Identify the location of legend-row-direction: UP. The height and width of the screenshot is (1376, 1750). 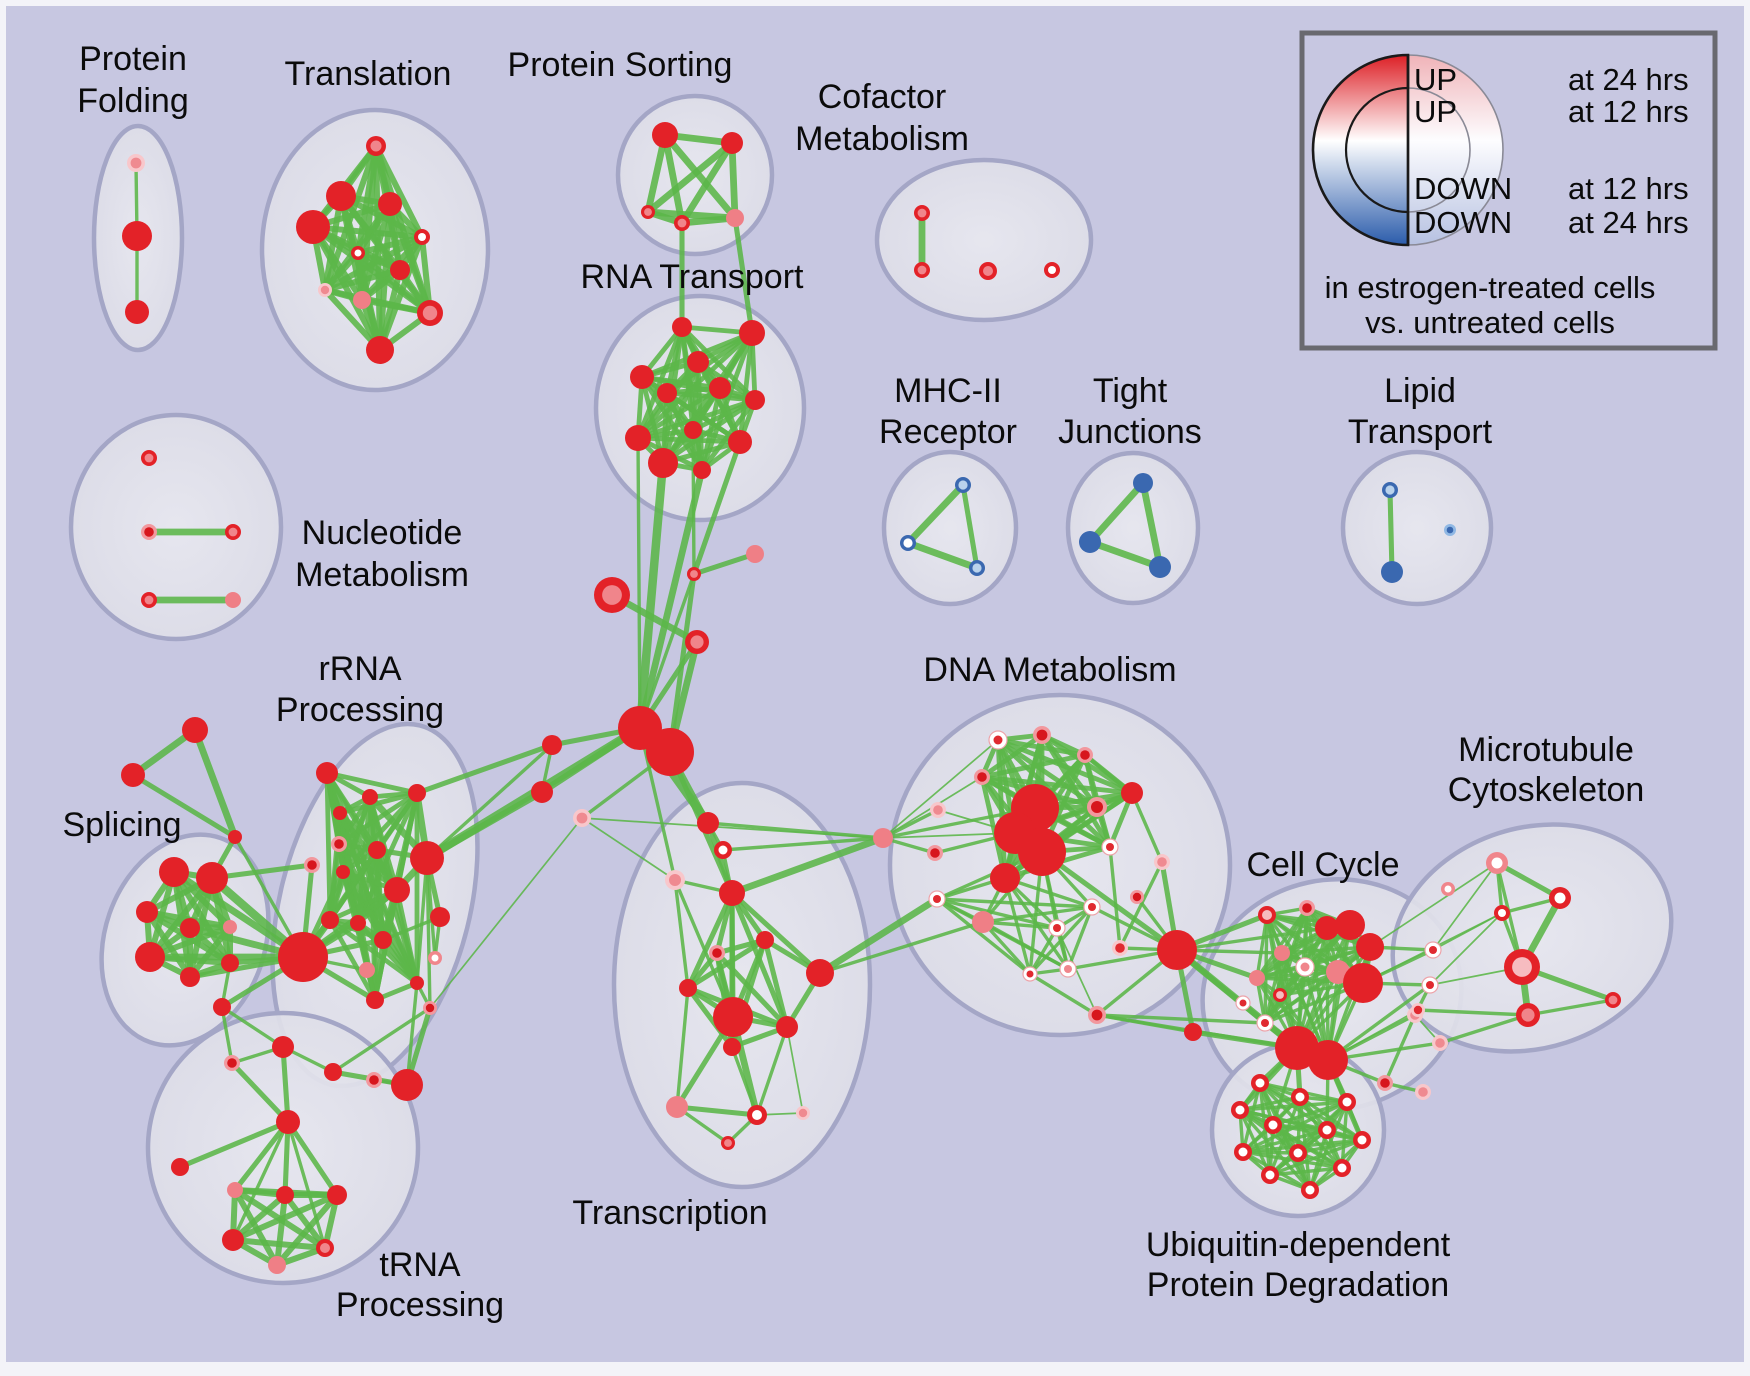
(1435, 111).